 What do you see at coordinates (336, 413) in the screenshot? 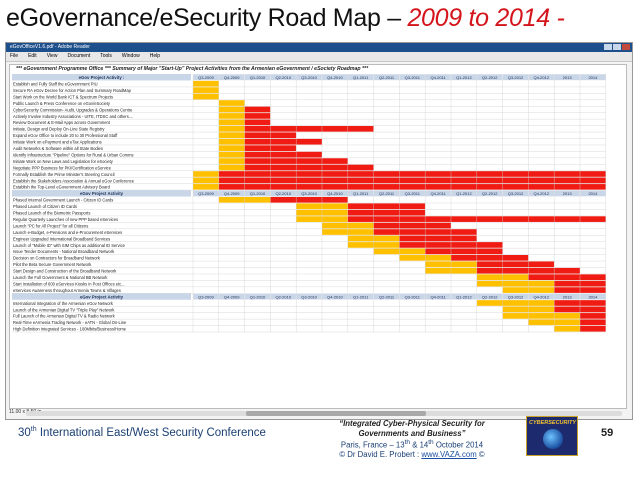
I see `scrollbar-thumb` at bounding box center [336, 413].